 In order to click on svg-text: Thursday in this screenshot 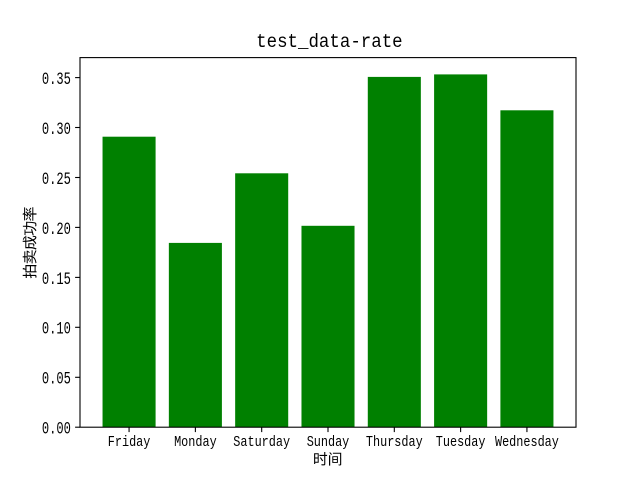, I will do `click(394, 443)`.